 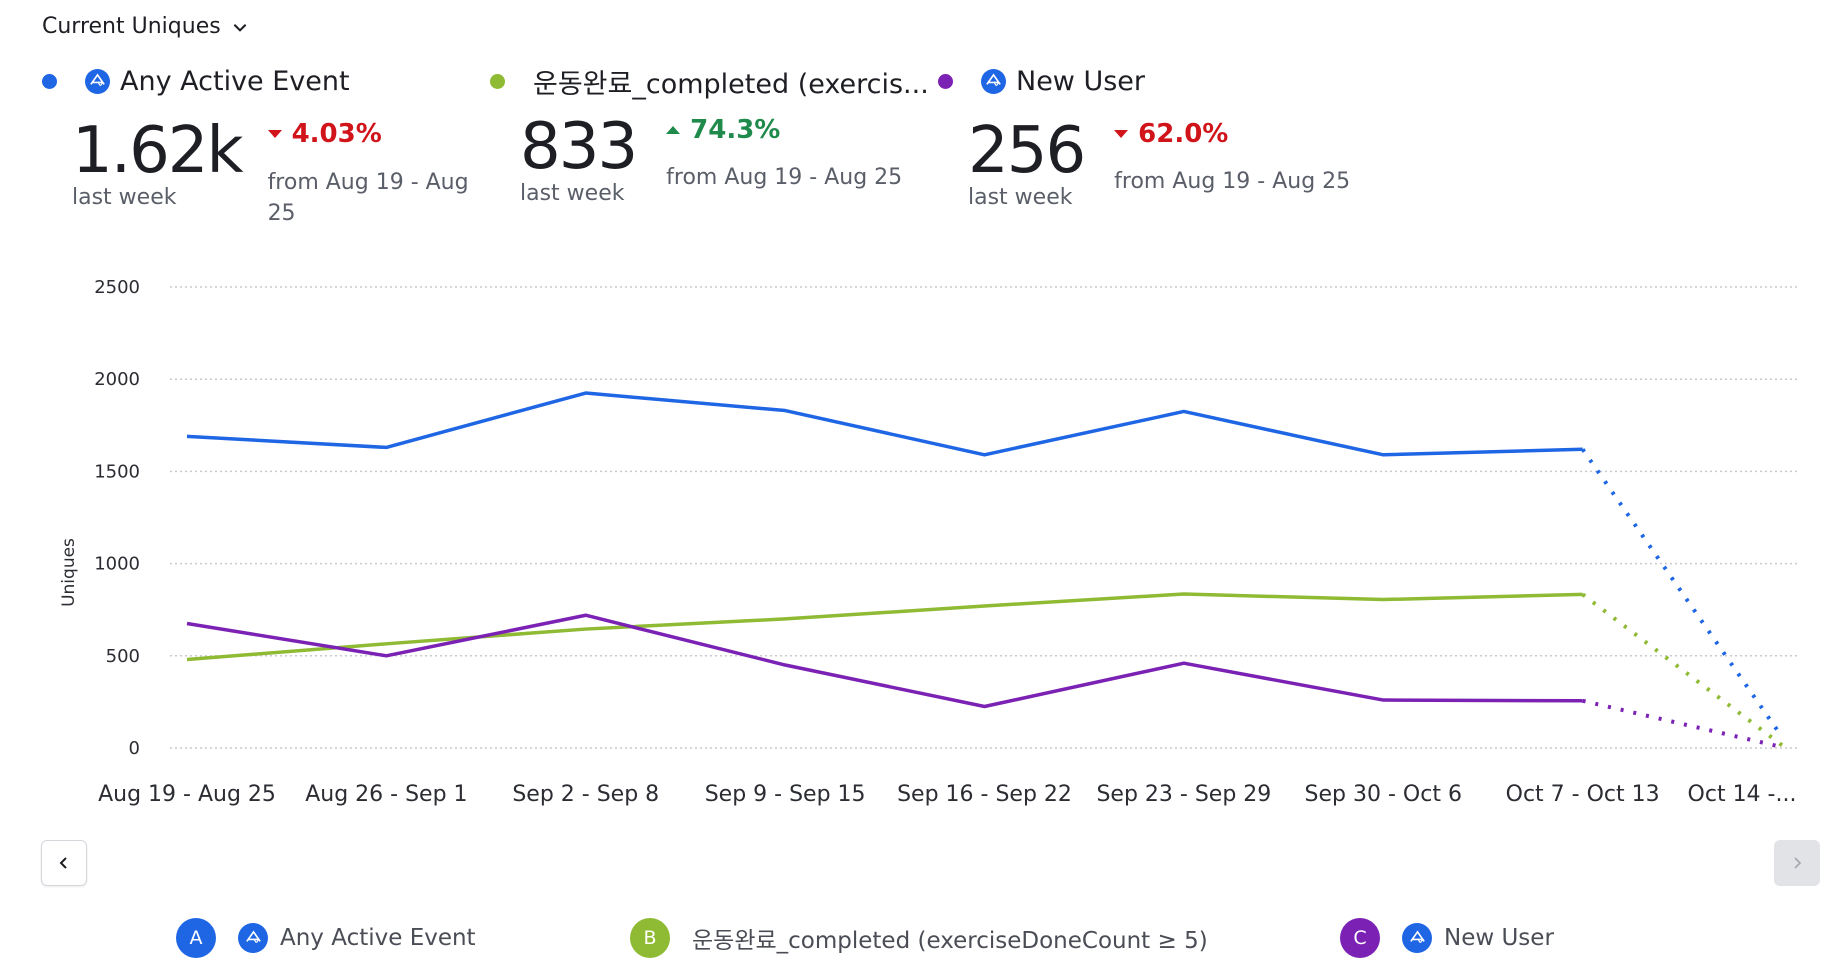 I want to click on legend-badge: A, so click(x=196, y=938).